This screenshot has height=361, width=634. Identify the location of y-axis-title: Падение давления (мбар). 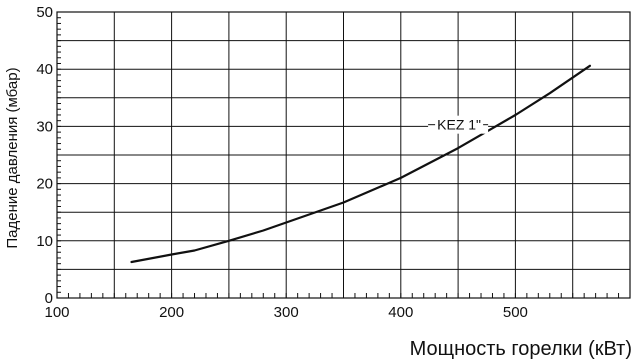
(12, 157).